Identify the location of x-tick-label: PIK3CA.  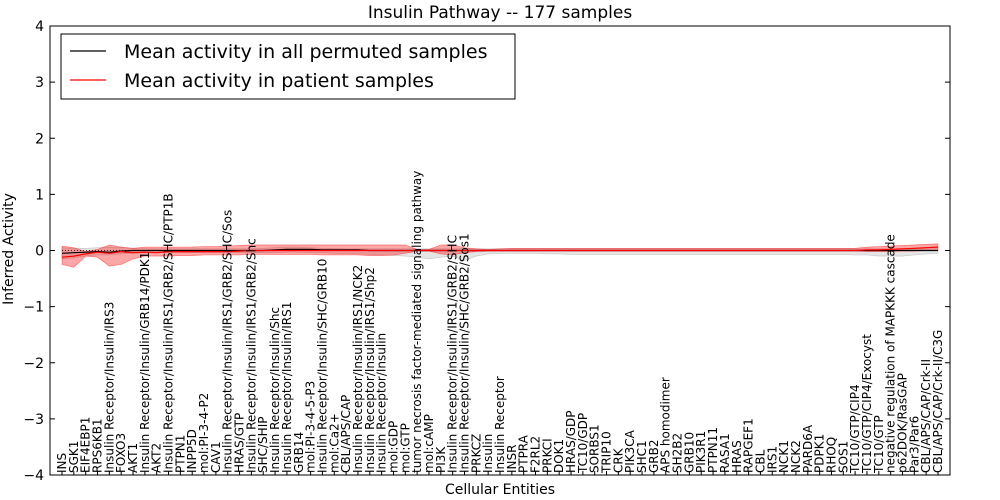
(630, 451).